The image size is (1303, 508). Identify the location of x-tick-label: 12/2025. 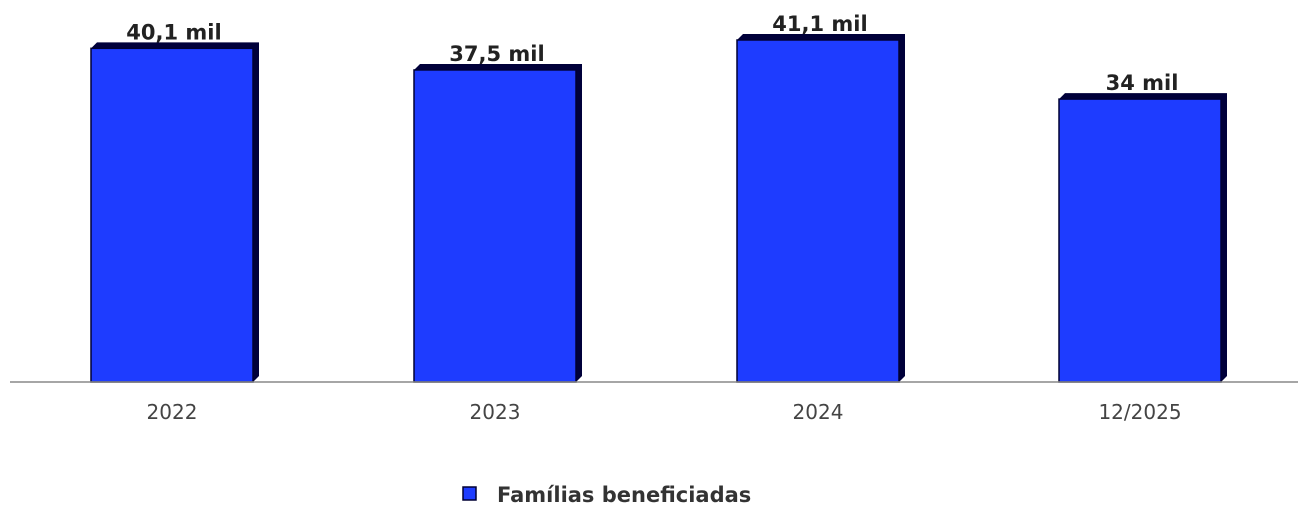
(1139, 412).